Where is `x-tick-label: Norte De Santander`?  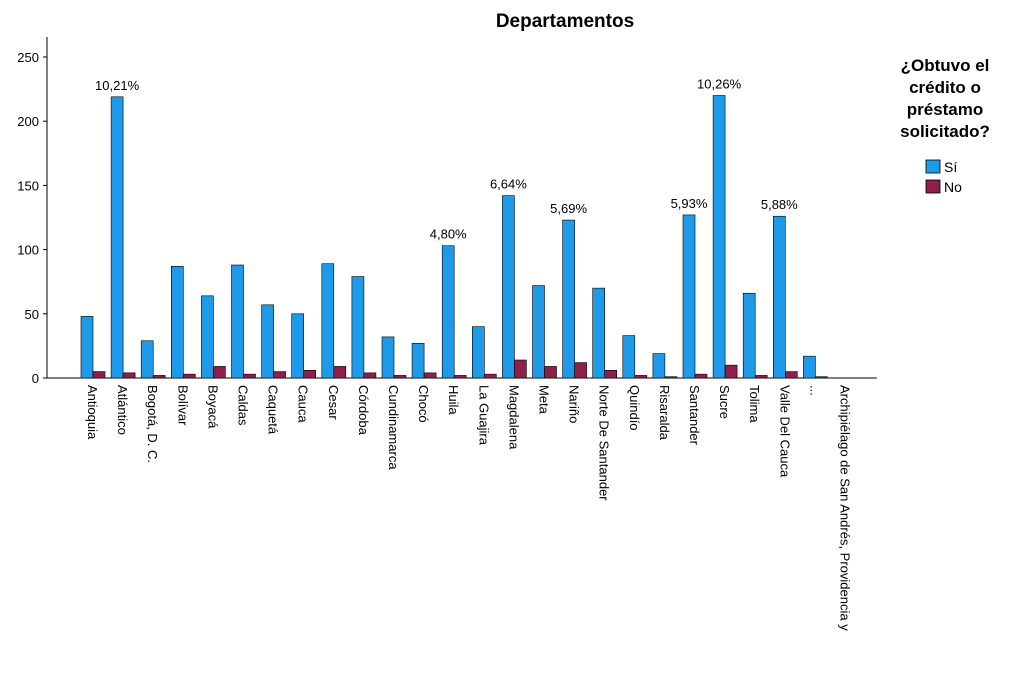 x-tick-label: Norte De Santander is located at coordinates (604, 443).